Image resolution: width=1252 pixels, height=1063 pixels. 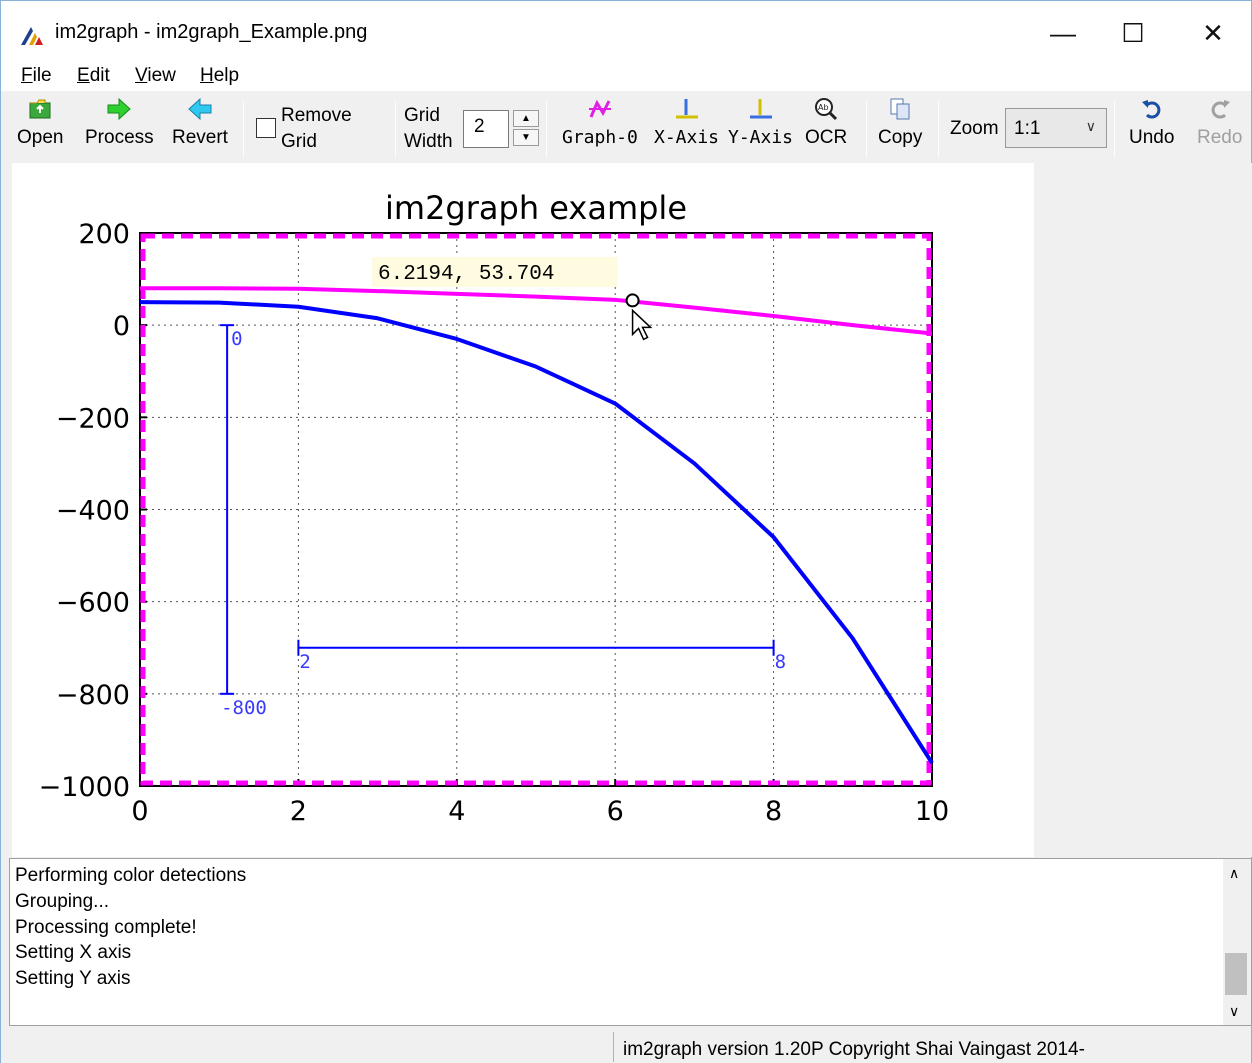 What do you see at coordinates (83, 75) in the screenshot?
I see `menu-edit-accel: E` at bounding box center [83, 75].